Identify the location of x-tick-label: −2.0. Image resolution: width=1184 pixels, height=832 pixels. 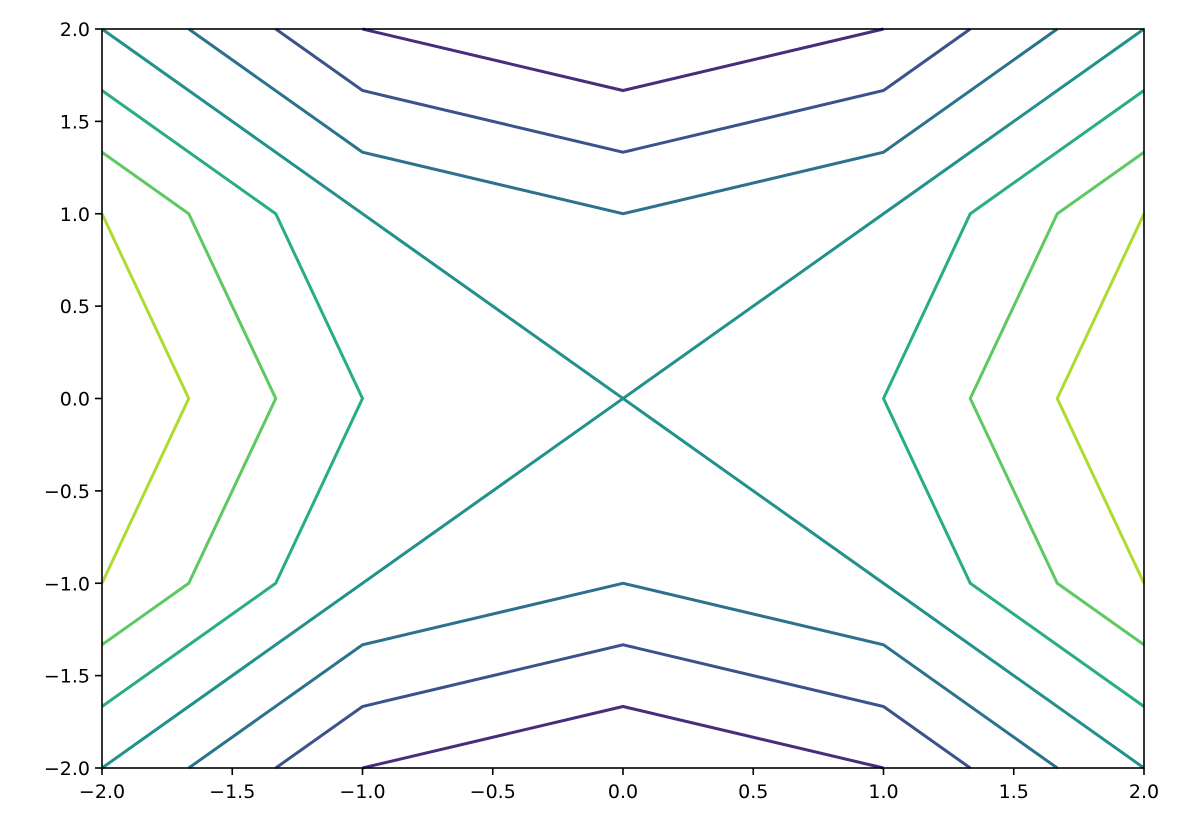
(102, 792).